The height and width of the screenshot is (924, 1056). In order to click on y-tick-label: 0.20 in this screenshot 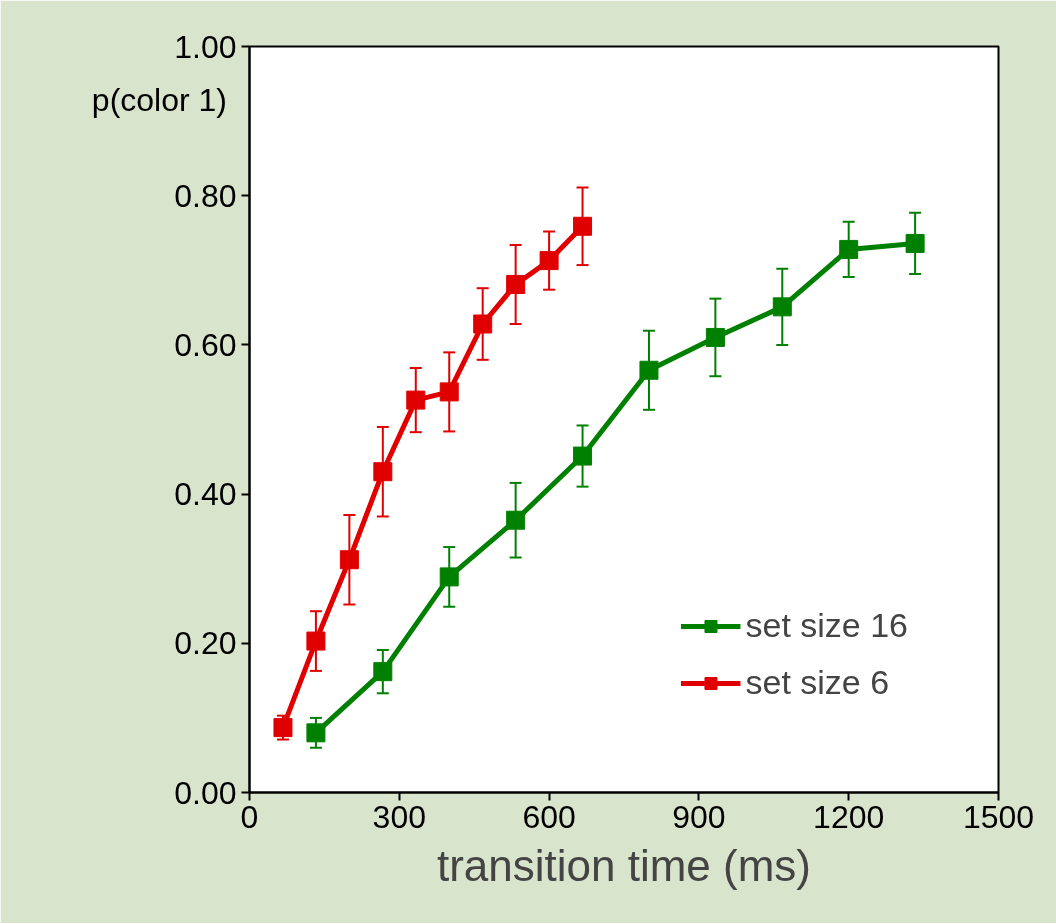, I will do `click(205, 643)`.